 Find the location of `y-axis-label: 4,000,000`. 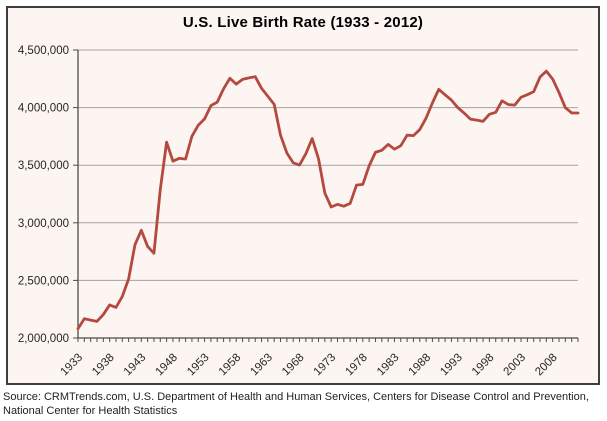

y-axis-label: 4,000,000 is located at coordinates (43, 109).